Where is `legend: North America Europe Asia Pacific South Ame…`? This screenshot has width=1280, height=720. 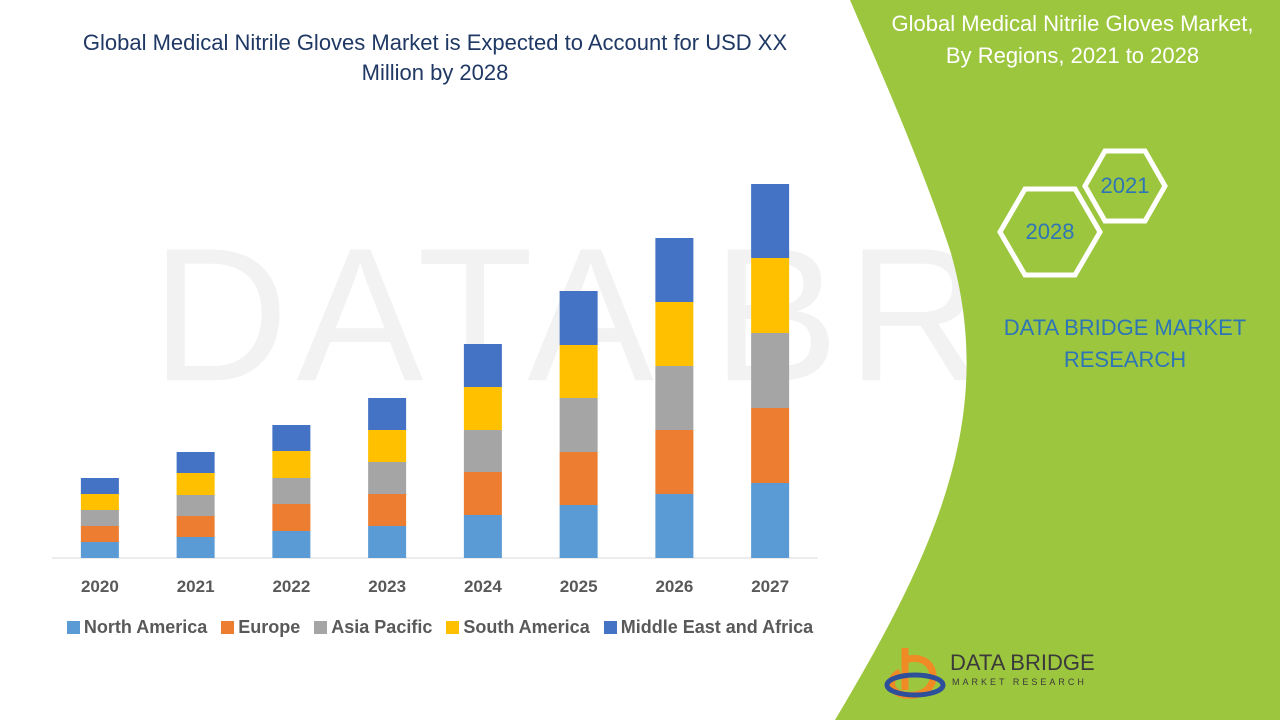 legend: North America Europe Asia Pacific South Ame… is located at coordinates (440, 627).